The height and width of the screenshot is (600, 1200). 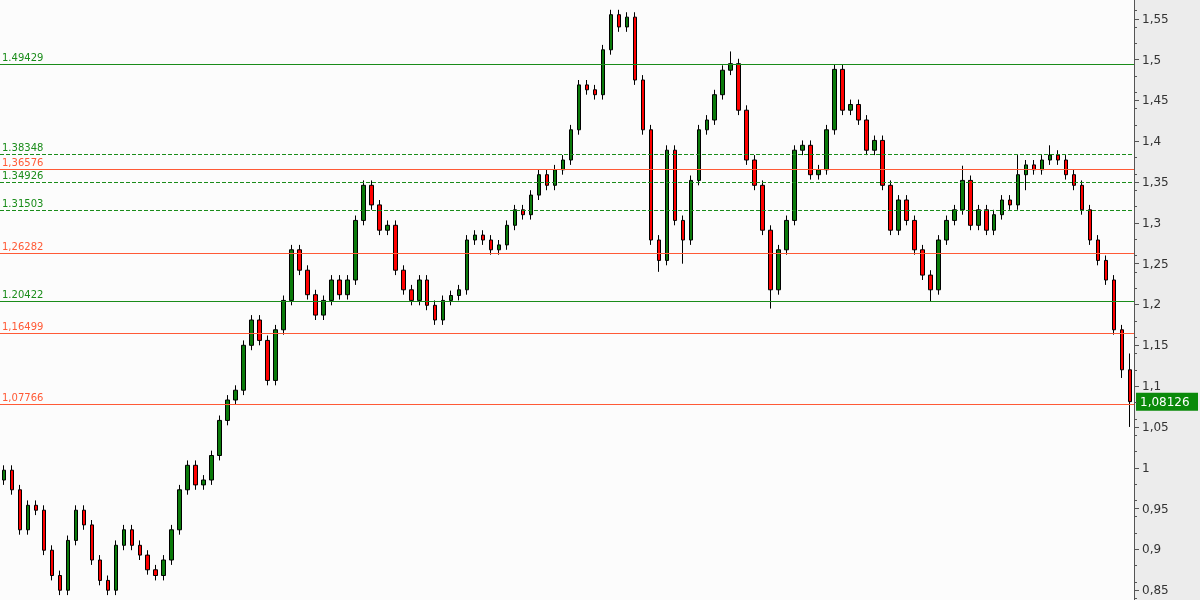 What do you see at coordinates (1155, 345) in the screenshot?
I see `y-tick-label: 1,15` at bounding box center [1155, 345].